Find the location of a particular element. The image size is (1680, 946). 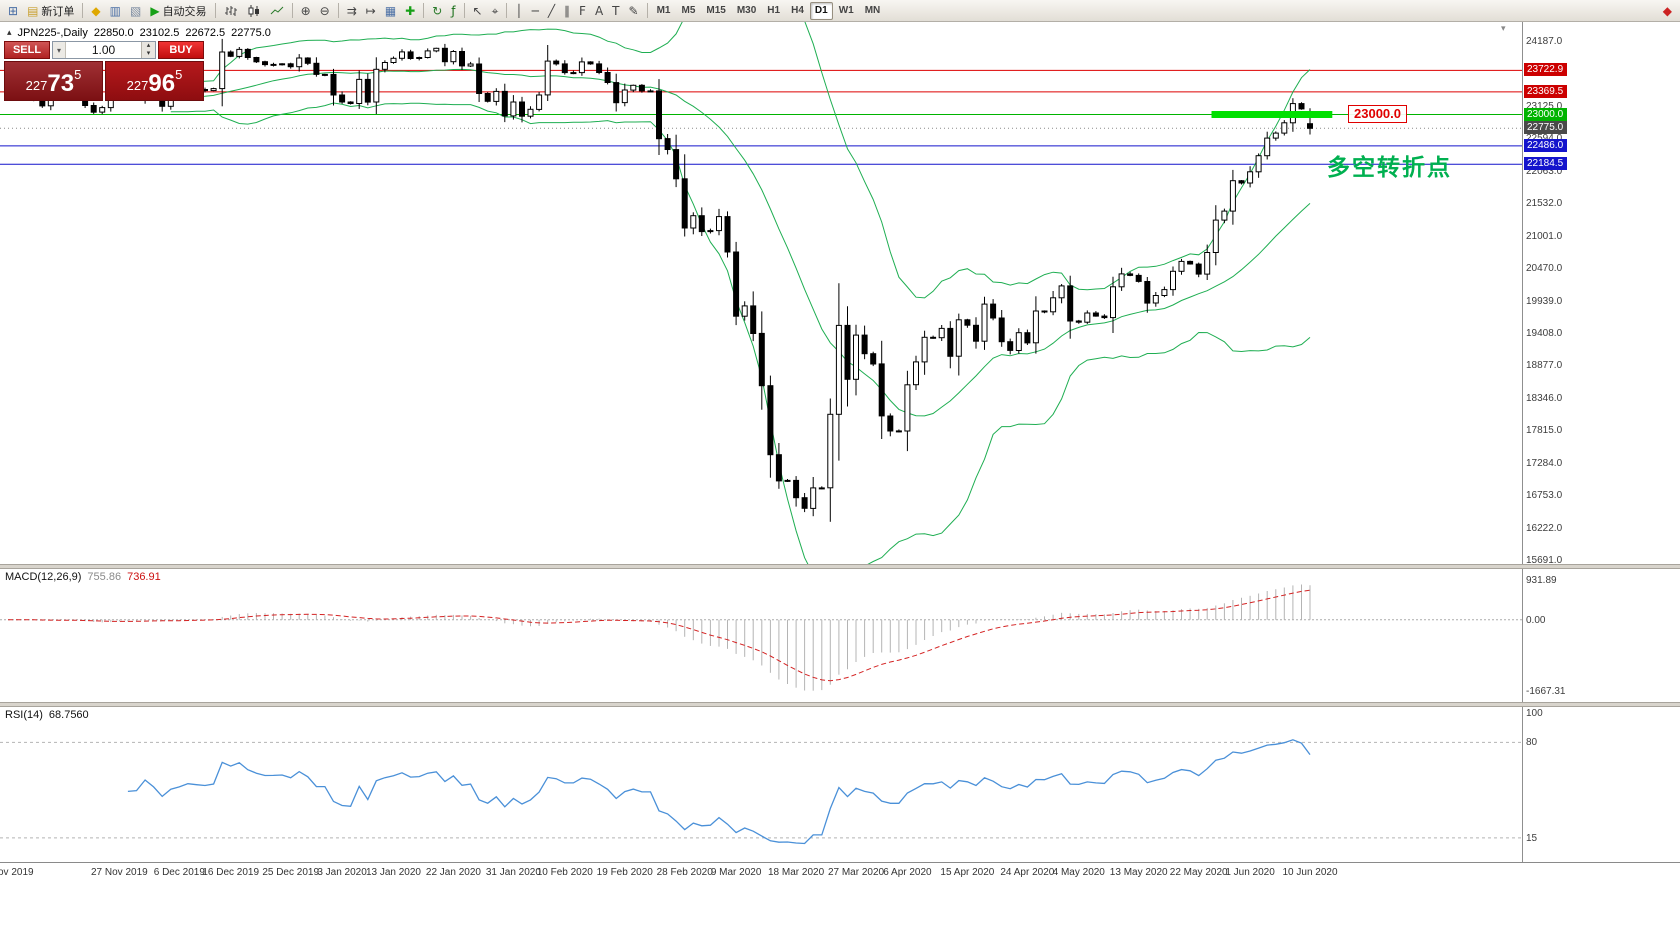

volume-down-icon: ▾ is located at coordinates (148, 54).